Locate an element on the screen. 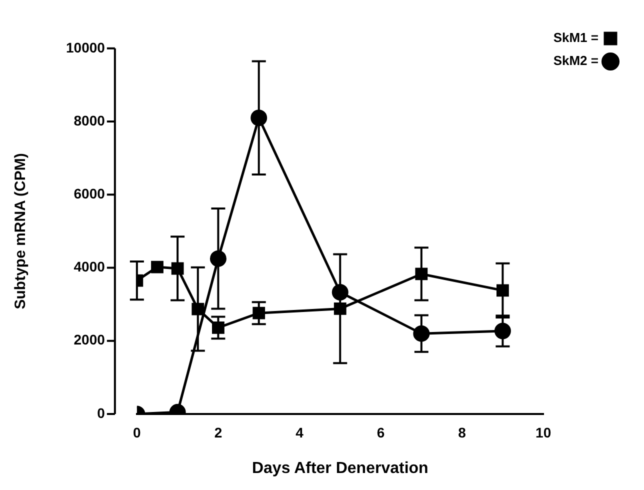 The width and height of the screenshot is (644, 490). x-tick-label: 10 is located at coordinates (544, 432).